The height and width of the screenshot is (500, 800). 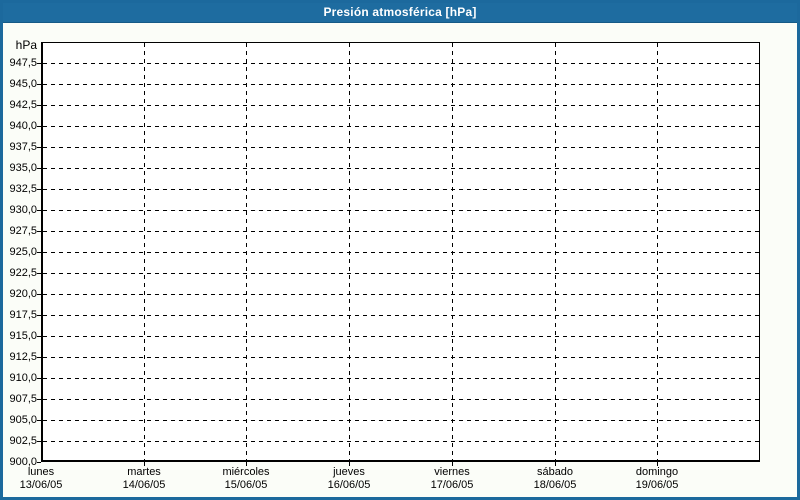 I want to click on x-axis-date: 16/06/05, so click(x=349, y=485).